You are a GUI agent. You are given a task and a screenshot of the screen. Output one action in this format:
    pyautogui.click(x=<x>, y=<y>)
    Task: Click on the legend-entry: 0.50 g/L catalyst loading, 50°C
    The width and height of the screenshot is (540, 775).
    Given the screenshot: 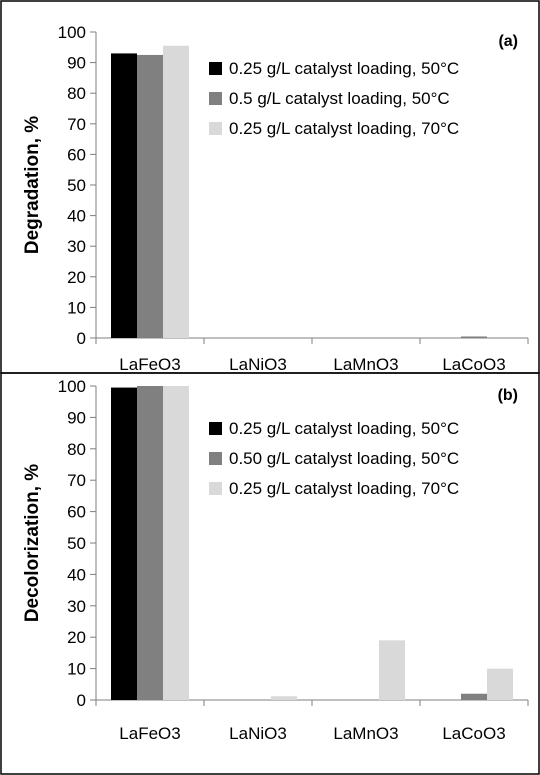 What is the action you would take?
    pyautogui.click(x=344, y=458)
    